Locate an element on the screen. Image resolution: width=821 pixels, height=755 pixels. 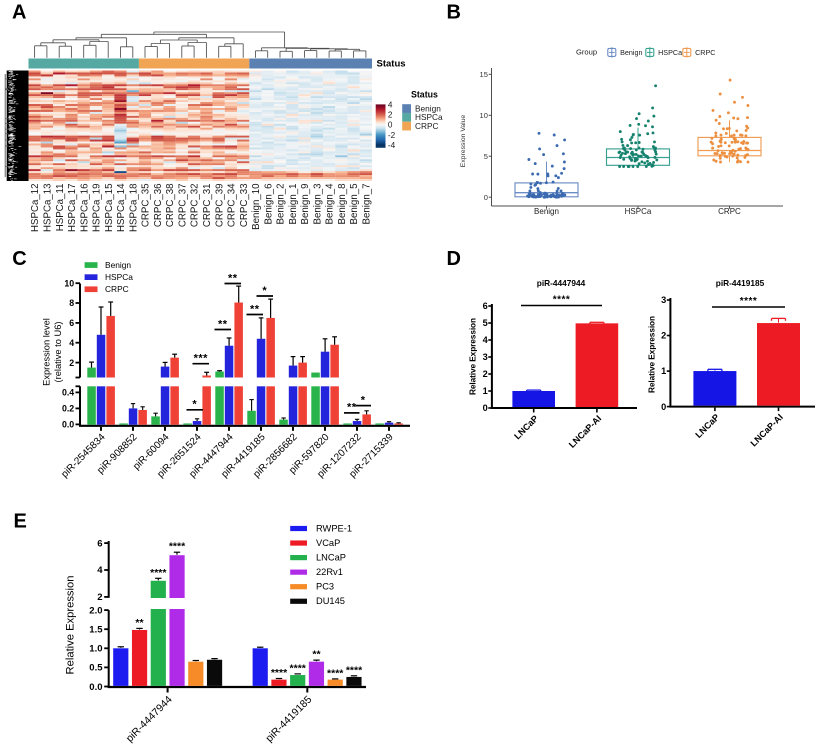
svg-text: CRPC_36 is located at coordinates (158, 206).